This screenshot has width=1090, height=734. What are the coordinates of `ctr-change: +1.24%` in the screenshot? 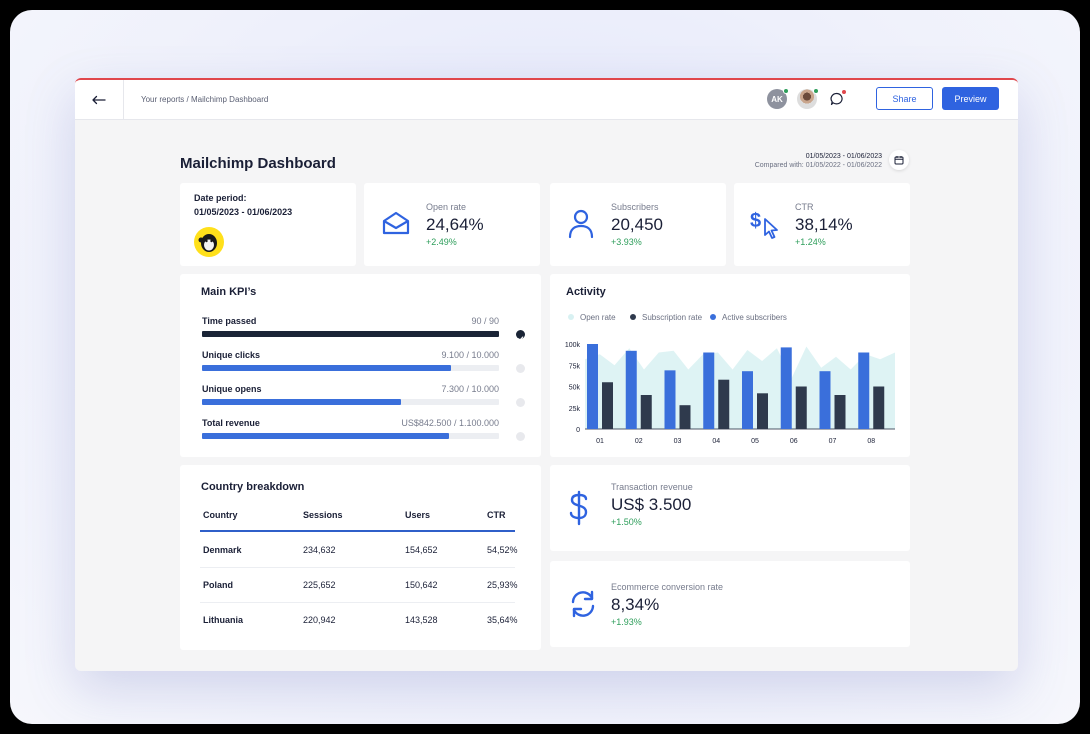 It's located at (810, 242).